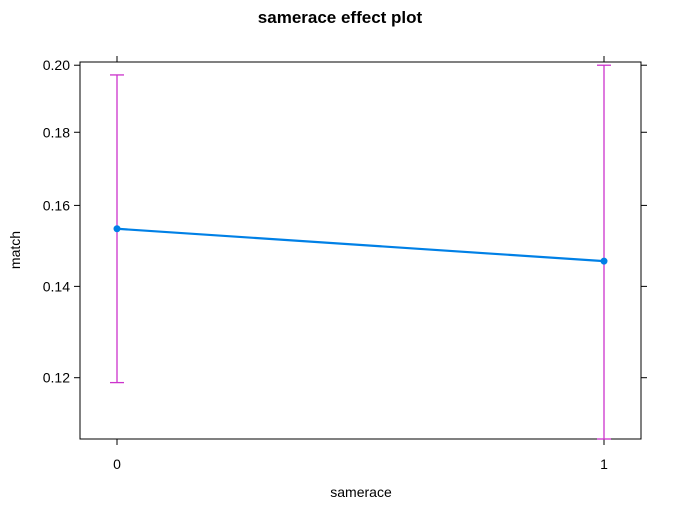 This screenshot has height=513, width=681. Describe the element at coordinates (56, 286) in the screenshot. I see `y-tick-label: 0.14` at that location.